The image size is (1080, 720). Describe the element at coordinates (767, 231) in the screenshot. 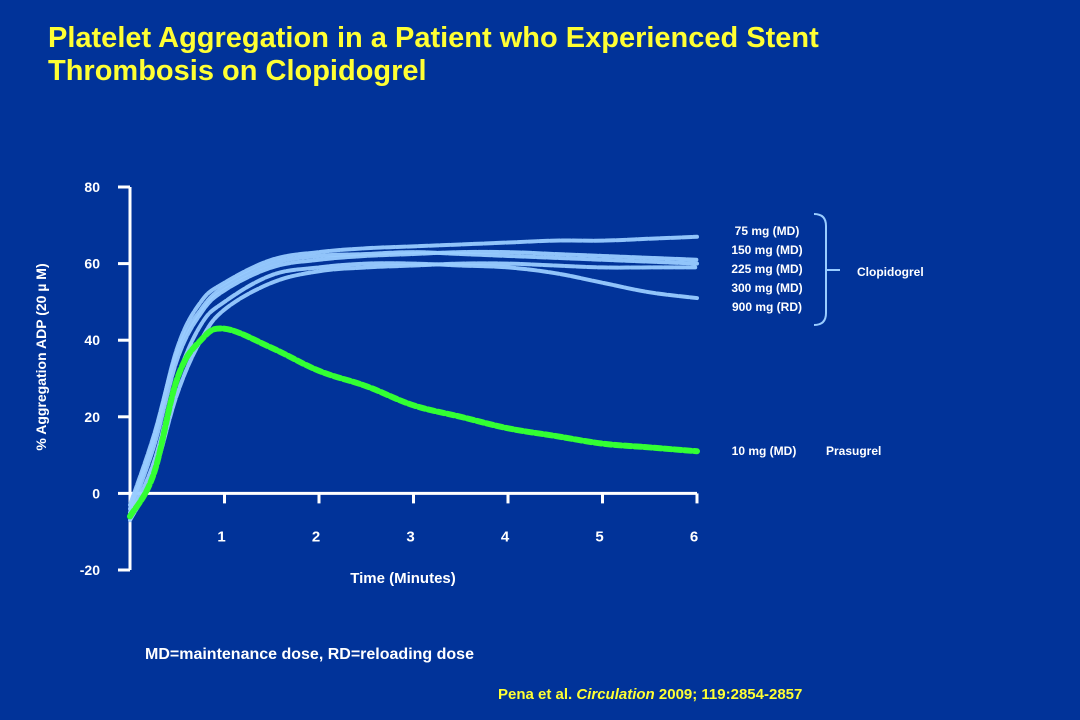

I see `series-label: 75 mg (MD)` at that location.